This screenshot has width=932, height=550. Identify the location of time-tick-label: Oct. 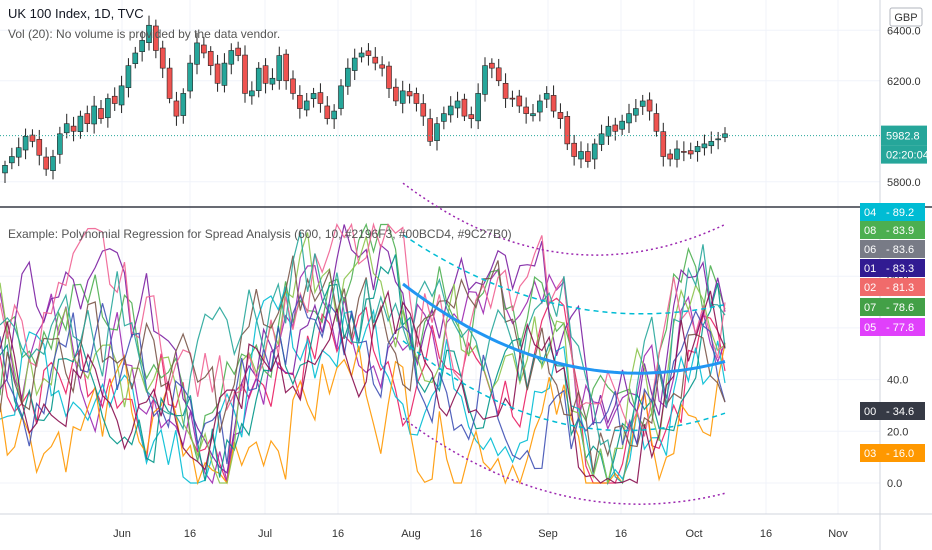
(693, 534).